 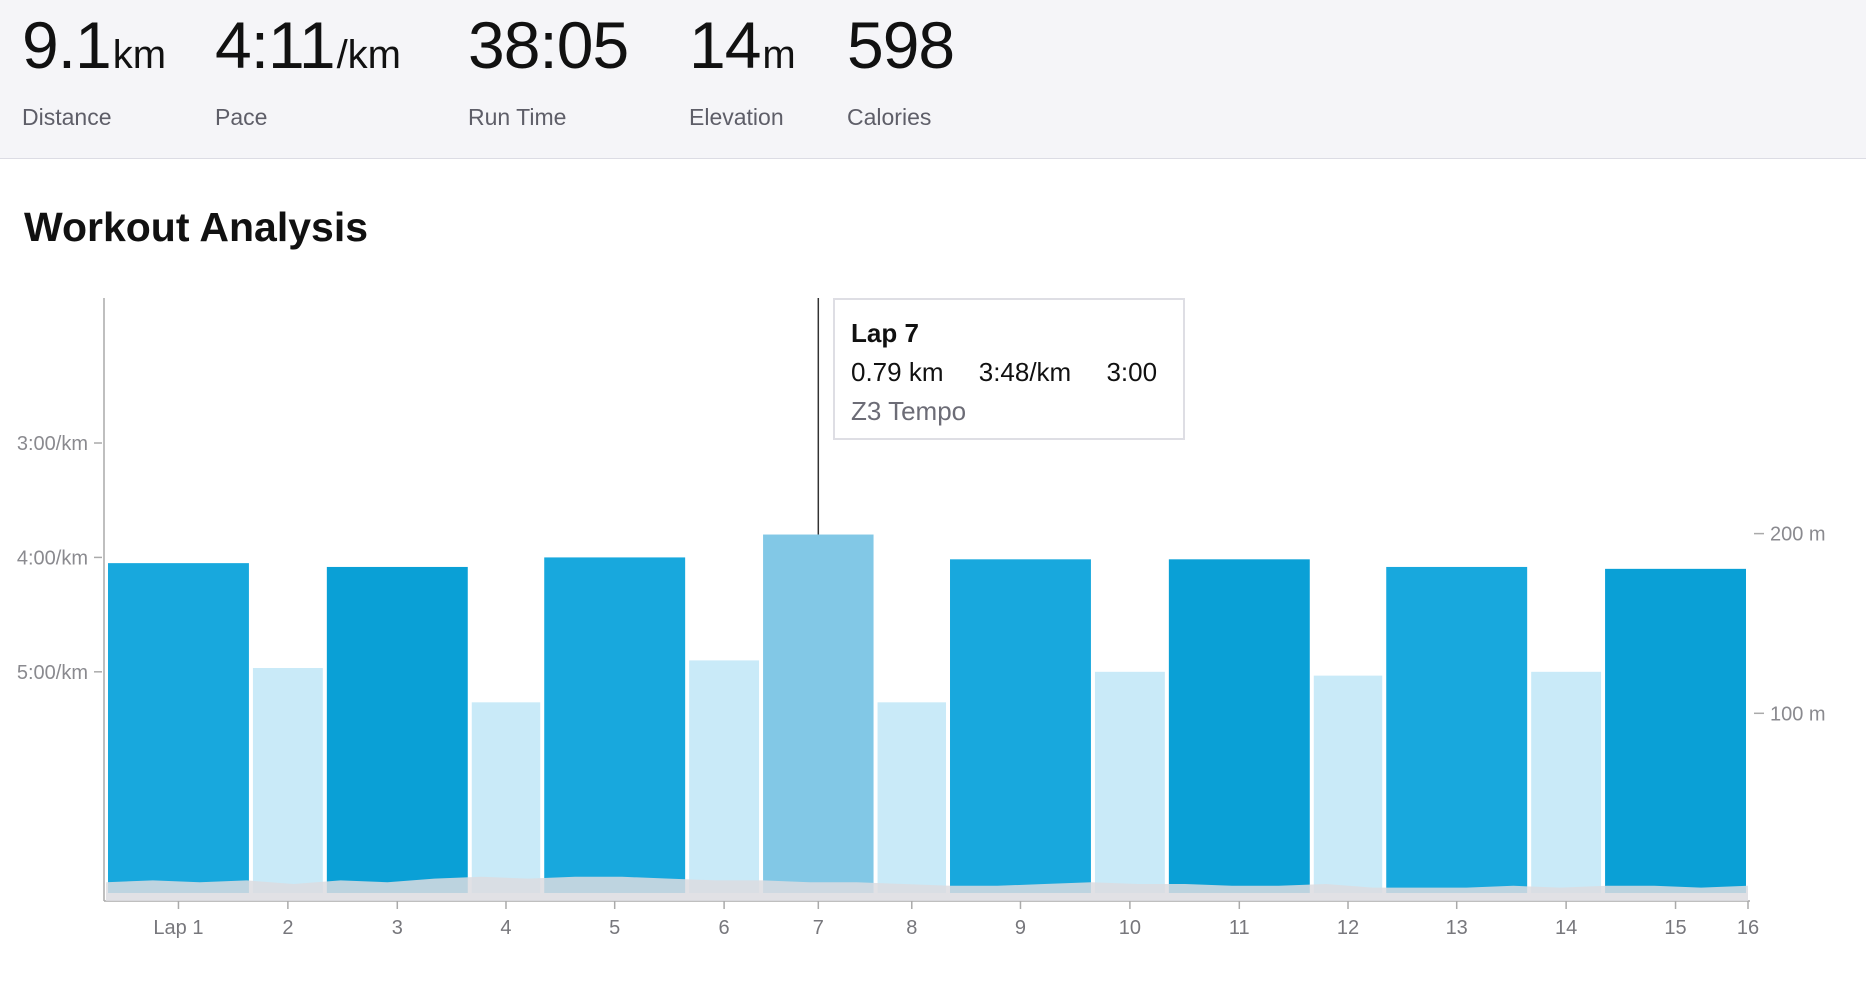 I want to click on stat-pace: 4:11/km Pace, so click(x=308, y=71).